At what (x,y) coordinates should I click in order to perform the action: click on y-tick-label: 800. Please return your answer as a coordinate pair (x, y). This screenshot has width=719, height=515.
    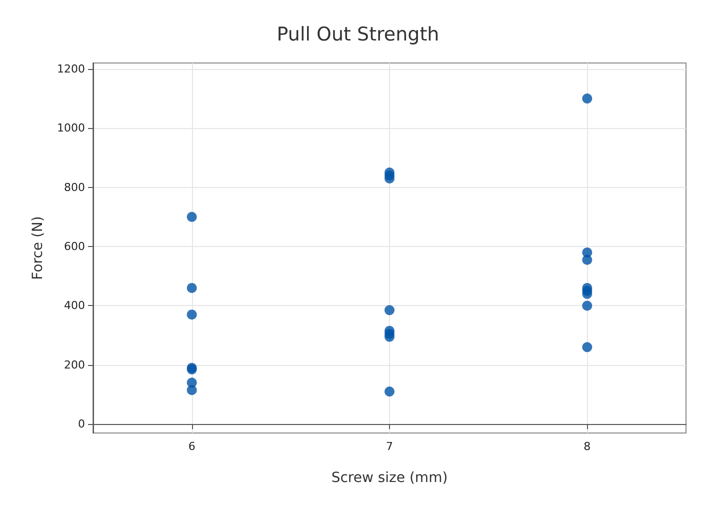
    Looking at the image, I should click on (74, 187).